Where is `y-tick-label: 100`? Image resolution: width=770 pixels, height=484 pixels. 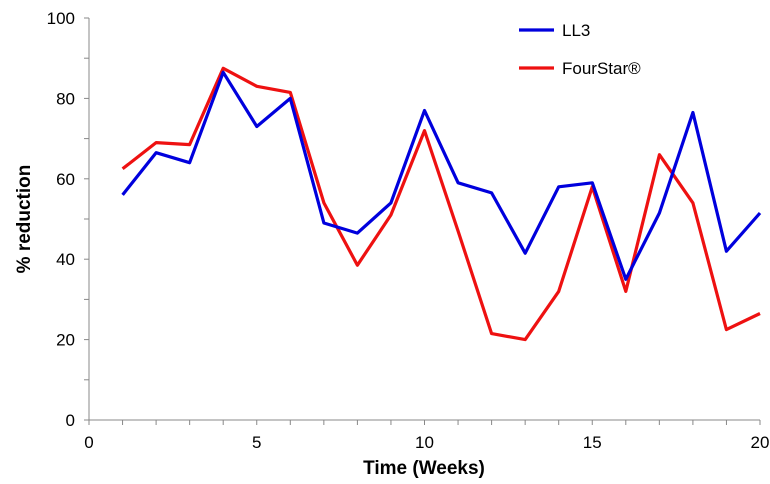
y-tick-label: 100 is located at coordinates (61, 18).